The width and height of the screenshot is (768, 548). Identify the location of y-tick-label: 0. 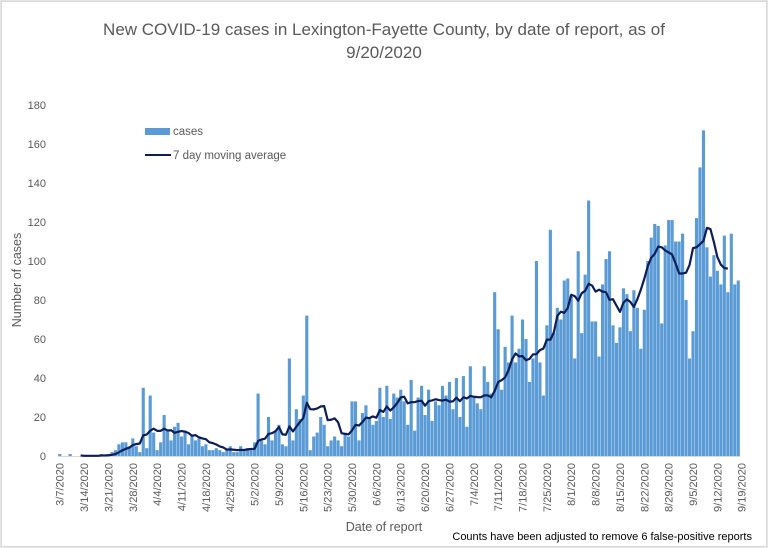
(43, 457).